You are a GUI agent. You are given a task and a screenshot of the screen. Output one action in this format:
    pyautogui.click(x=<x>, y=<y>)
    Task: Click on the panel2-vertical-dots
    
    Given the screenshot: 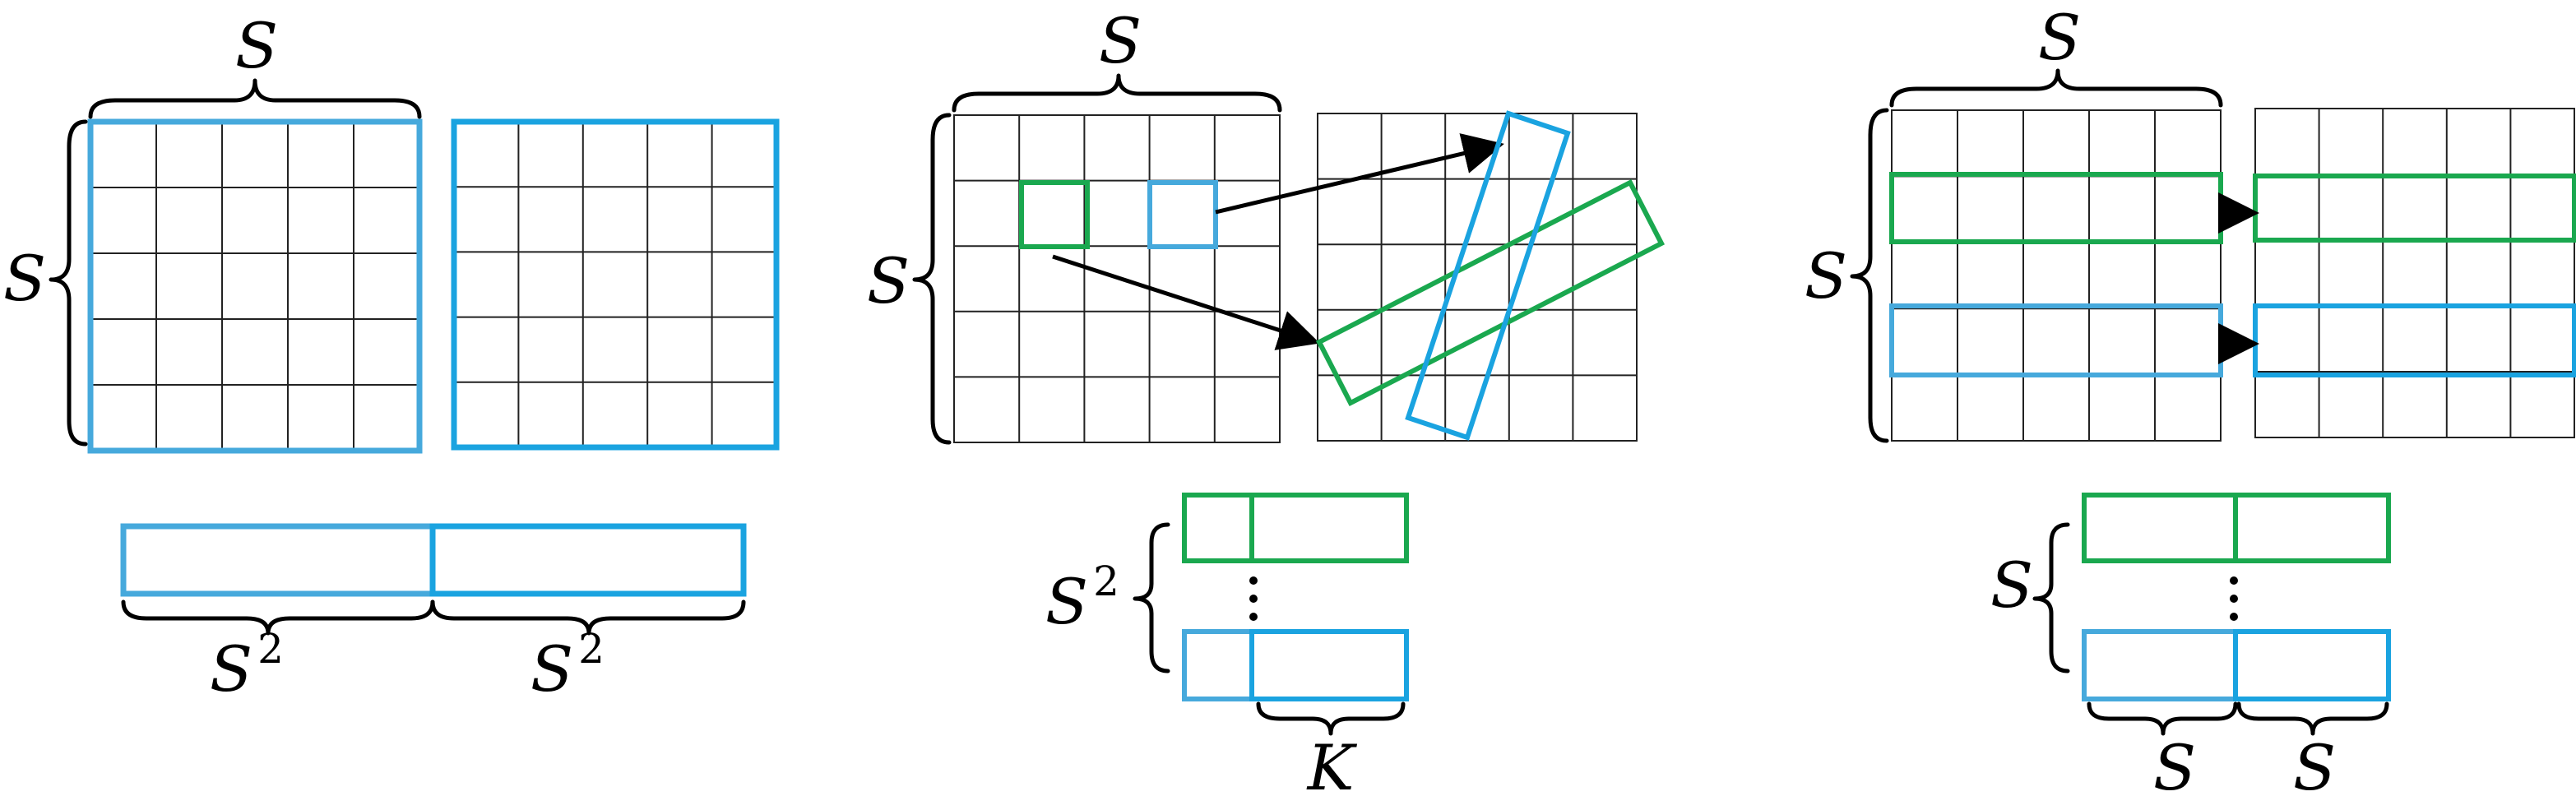 What is the action you would take?
    pyautogui.click(x=1254, y=598)
    